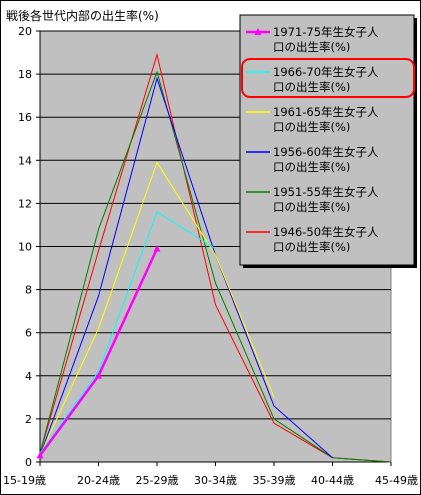 The image size is (421, 495). What do you see at coordinates (326, 199) in the screenshot?
I see `legend-label: 1951-55年生女子人口の出生率(%)` at bounding box center [326, 199].